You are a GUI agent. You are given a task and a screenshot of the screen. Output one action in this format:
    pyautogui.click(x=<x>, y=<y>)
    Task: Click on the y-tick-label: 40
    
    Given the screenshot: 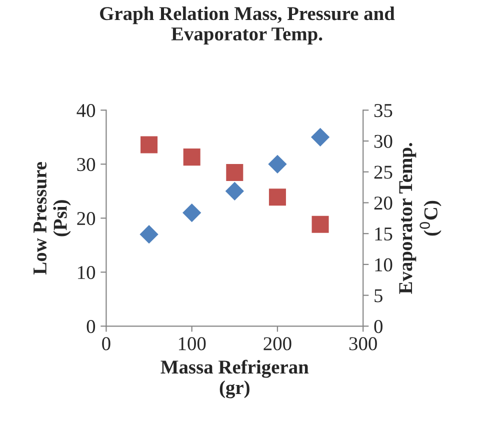 What is the action you would take?
    pyautogui.click(x=86, y=111)
    